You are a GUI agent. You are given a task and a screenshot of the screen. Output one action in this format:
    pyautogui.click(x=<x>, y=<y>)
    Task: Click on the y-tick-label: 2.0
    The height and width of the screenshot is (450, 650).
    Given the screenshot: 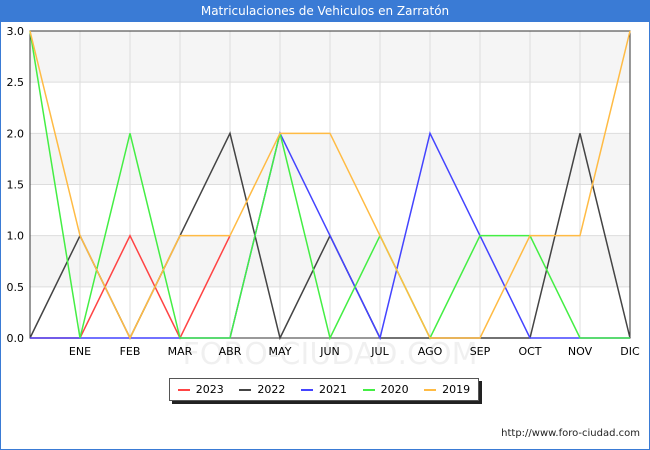 What is the action you would take?
    pyautogui.click(x=16, y=133)
    